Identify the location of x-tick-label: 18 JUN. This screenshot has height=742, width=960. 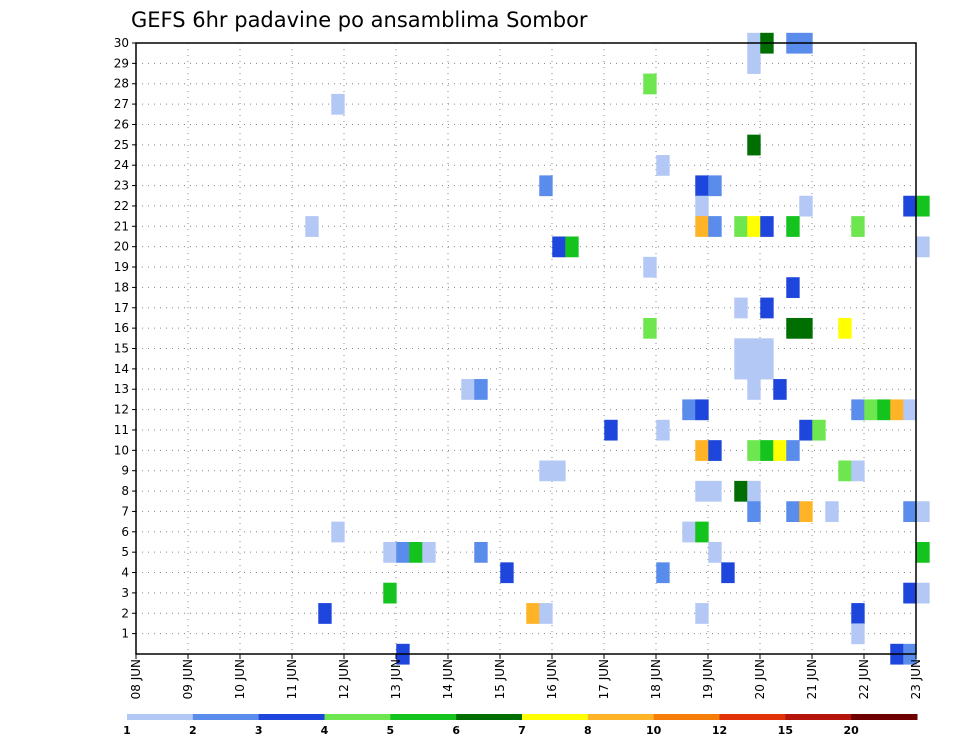
(656, 679).